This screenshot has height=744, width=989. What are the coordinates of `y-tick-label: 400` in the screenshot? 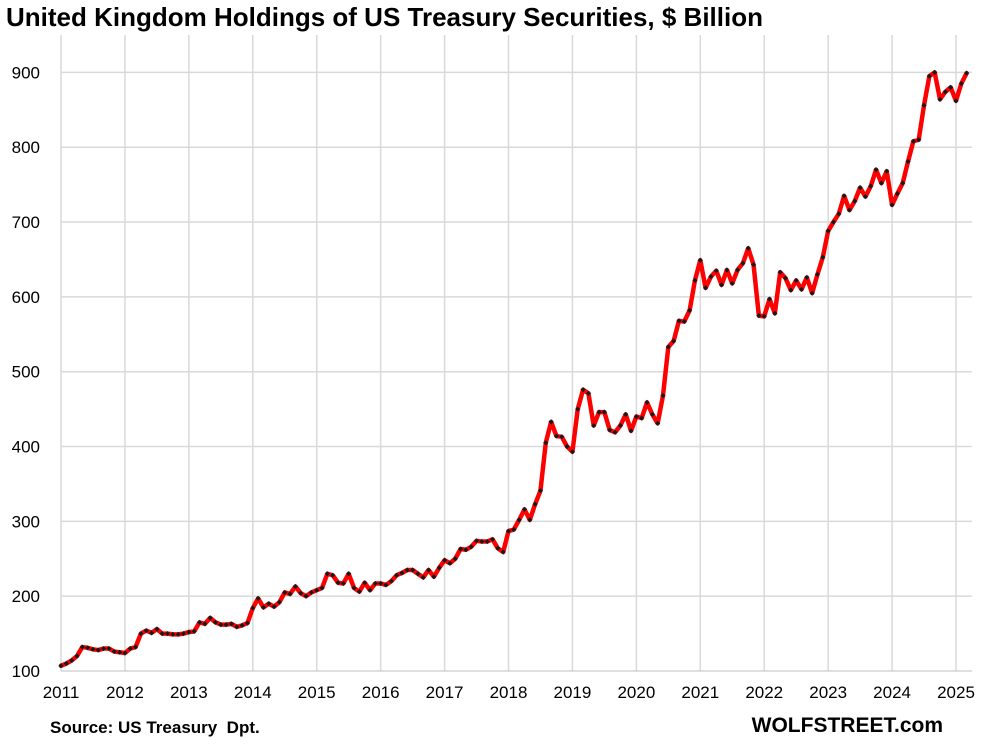 It's located at (26, 447).